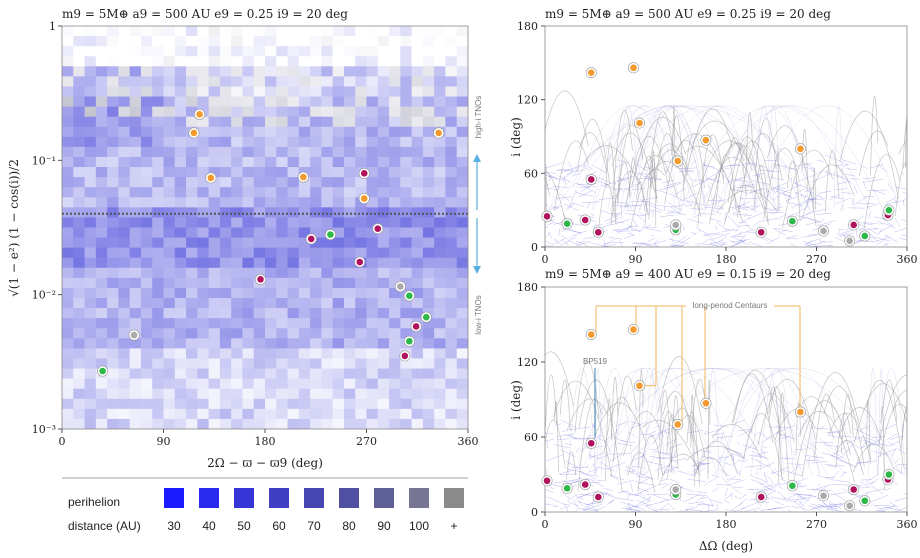  Describe the element at coordinates (378, 228) in the screenshot. I see `heatmap-point` at that location.